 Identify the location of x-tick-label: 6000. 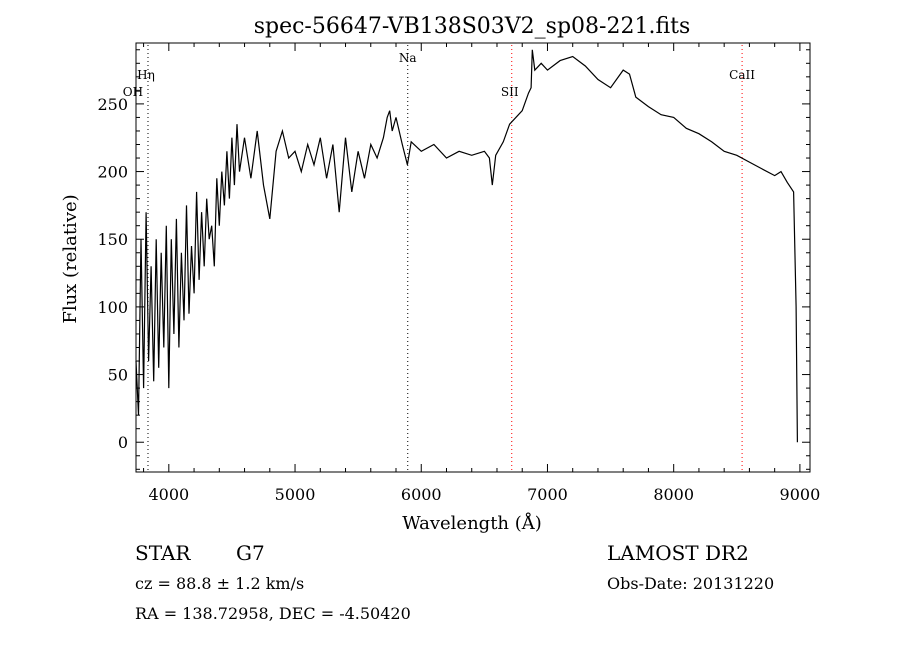
(421, 494).